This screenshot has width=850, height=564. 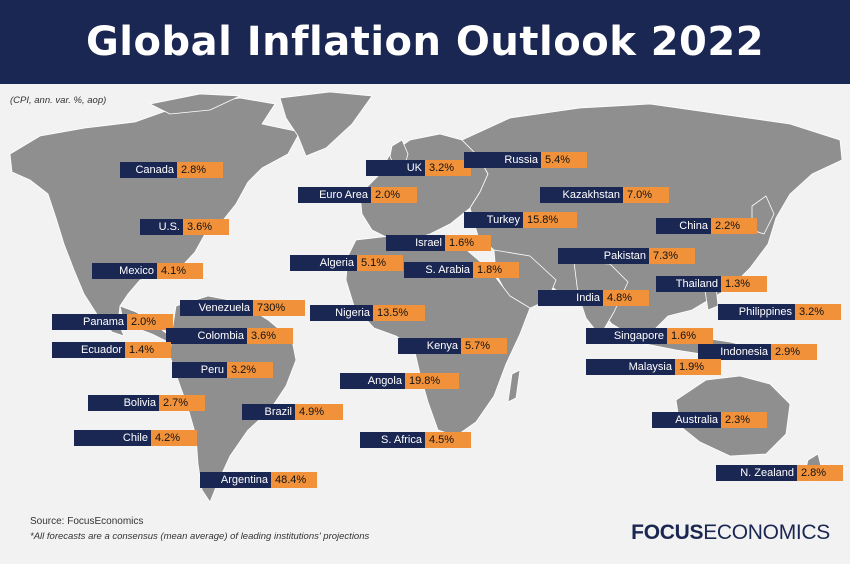 I want to click on country-name: China, so click(x=683, y=226).